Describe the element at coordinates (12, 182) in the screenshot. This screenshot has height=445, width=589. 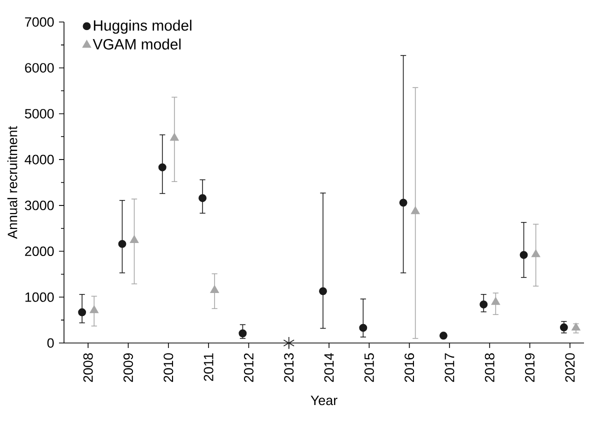
I see `y-axis-title: Annual recruitment` at that location.